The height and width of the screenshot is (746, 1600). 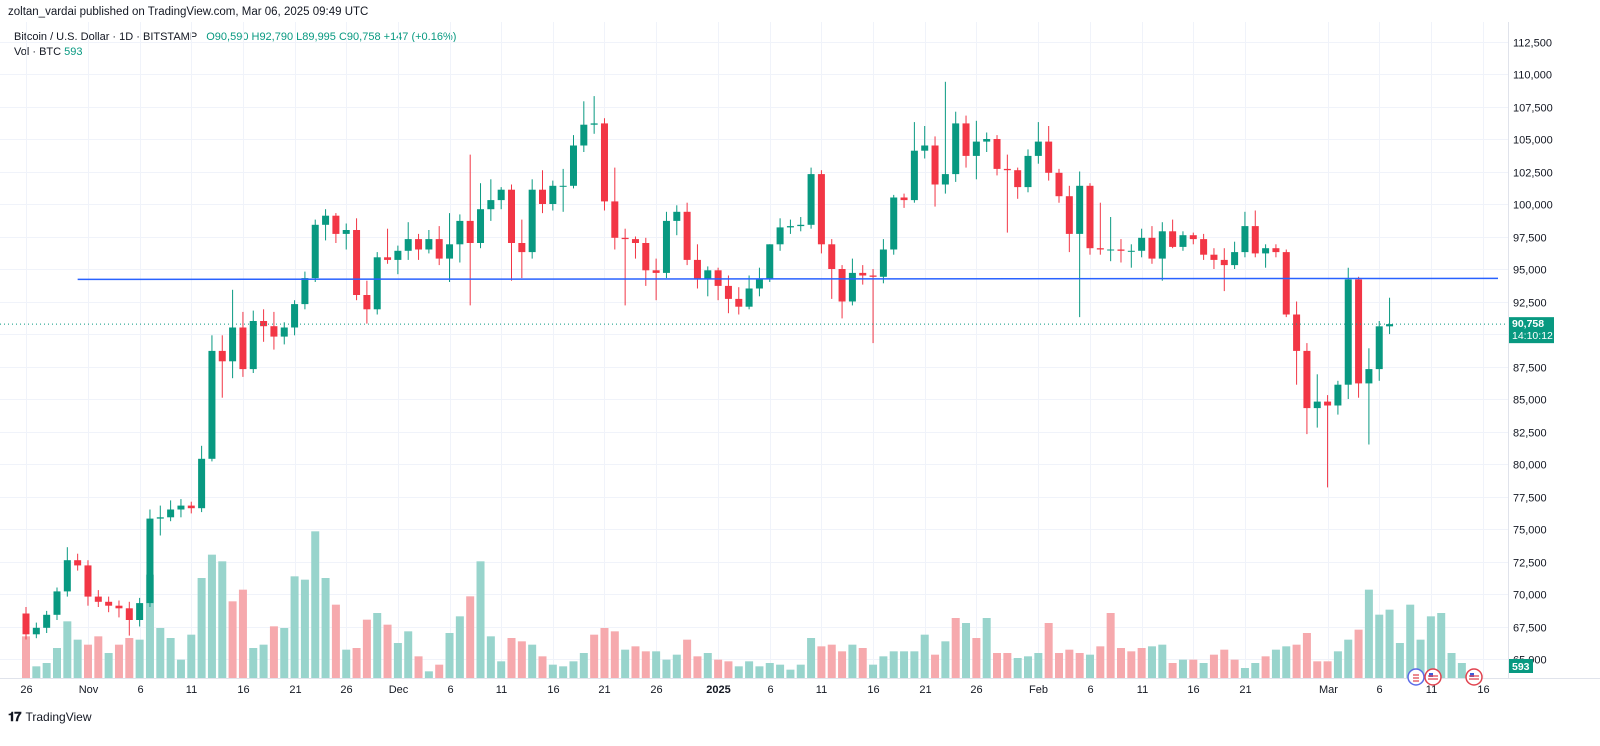 I want to click on price-tick-label: 107,500, so click(x=1533, y=109).